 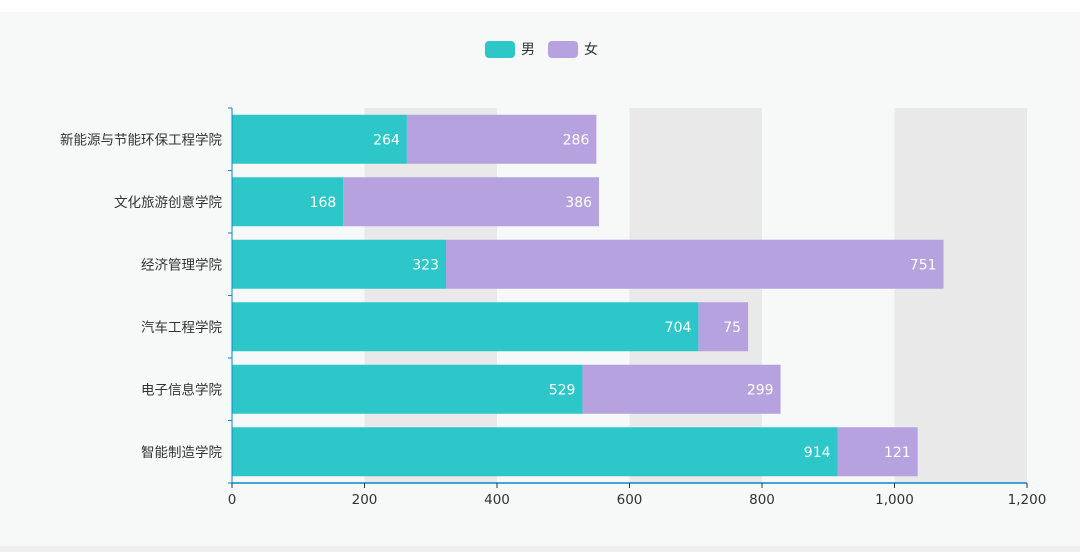 I want to click on legend-label-male: 男, so click(x=528, y=50).